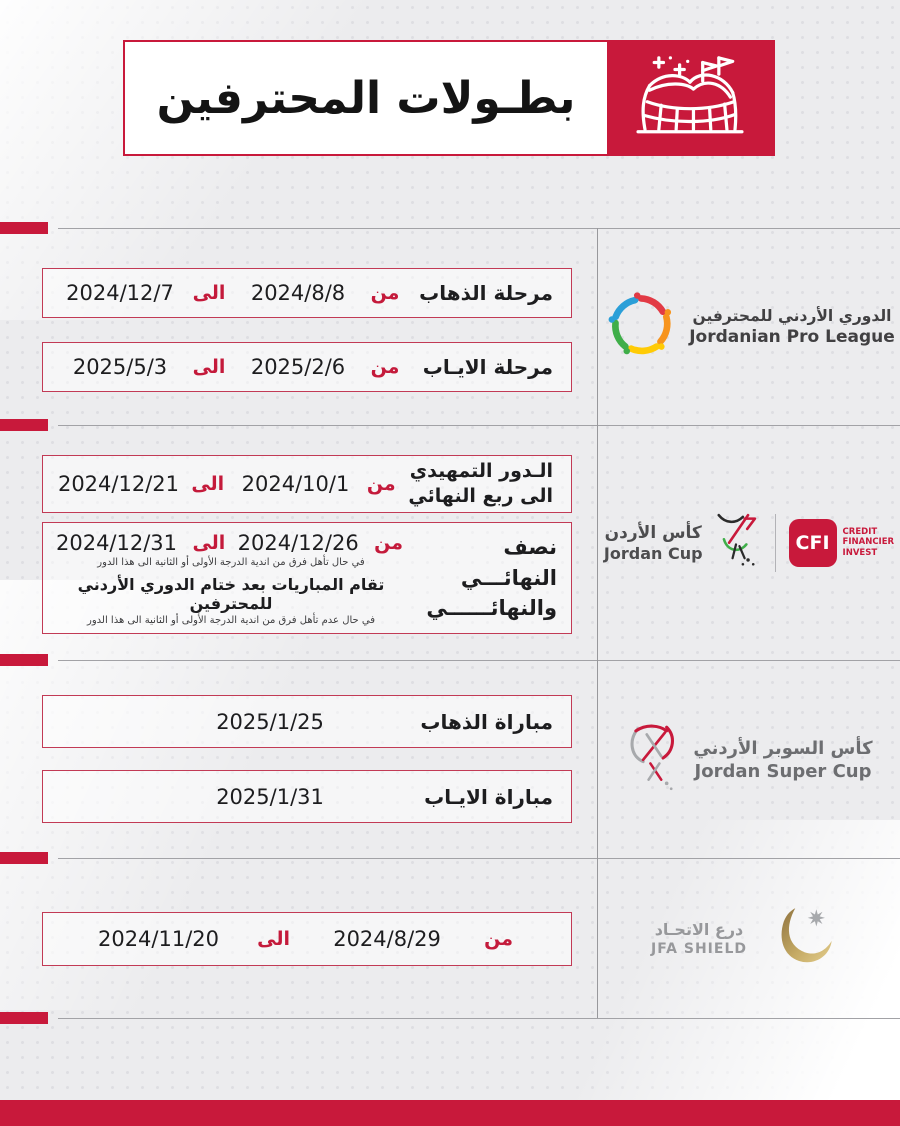  What do you see at coordinates (481, 471) in the screenshot?
I see `stage-label-line1: الـدور التمهيدي` at bounding box center [481, 471].